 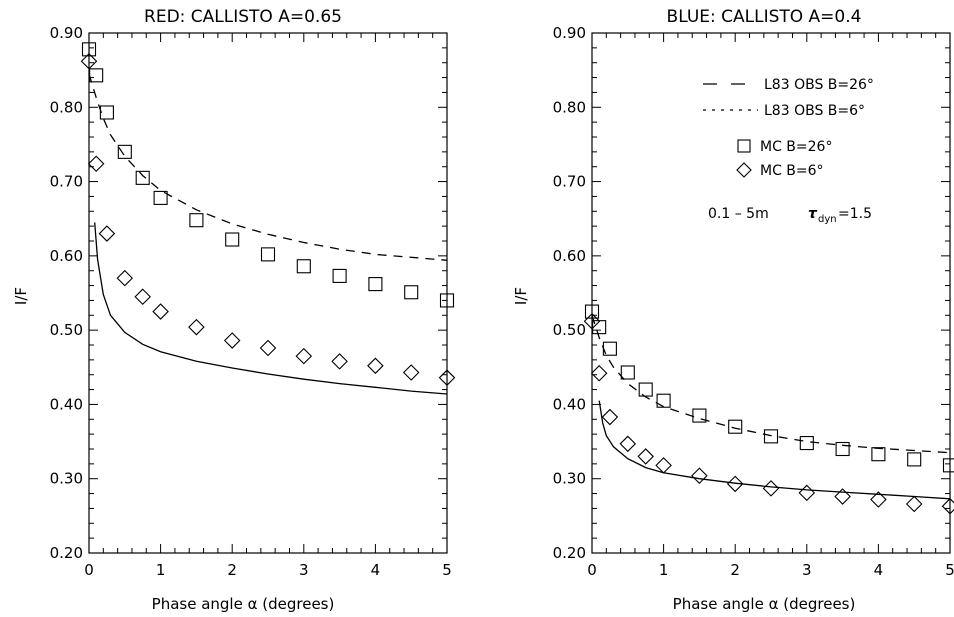 I want to click on blue-xtick-label: 2, so click(x=735, y=570).